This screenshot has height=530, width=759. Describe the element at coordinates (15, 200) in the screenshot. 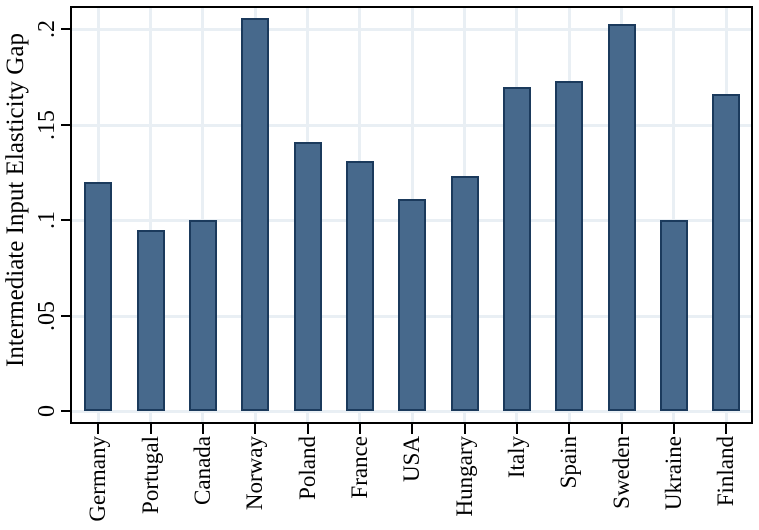

I see `y-axis-title: Intermediate Input Elasticity Gap` at that location.